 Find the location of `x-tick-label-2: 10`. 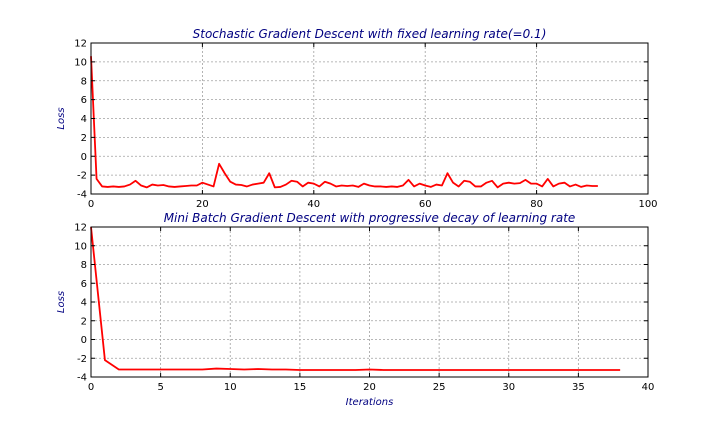

x-tick-label-2: 10 is located at coordinates (230, 387).